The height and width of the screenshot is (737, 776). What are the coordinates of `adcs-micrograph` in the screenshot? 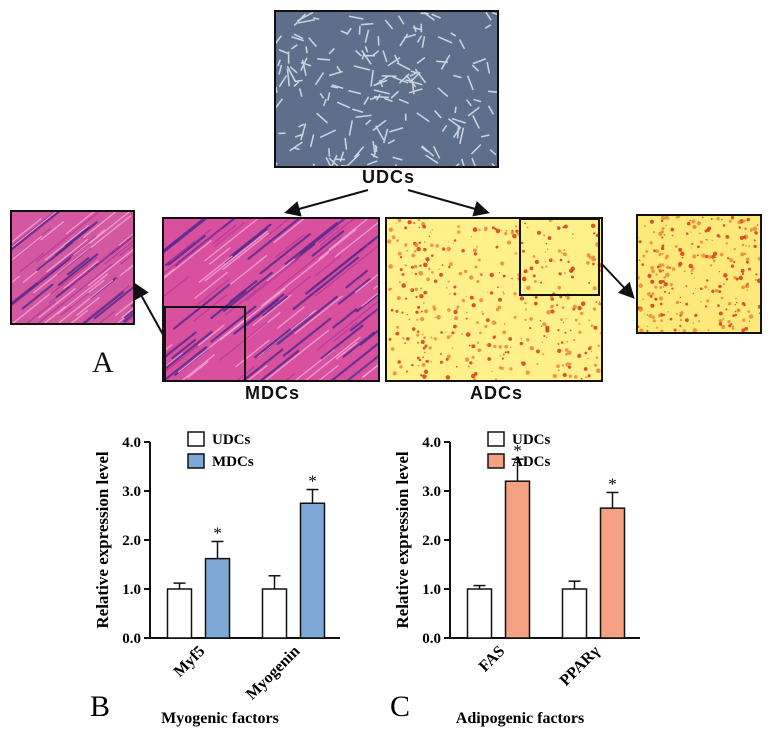 It's located at (494, 299).